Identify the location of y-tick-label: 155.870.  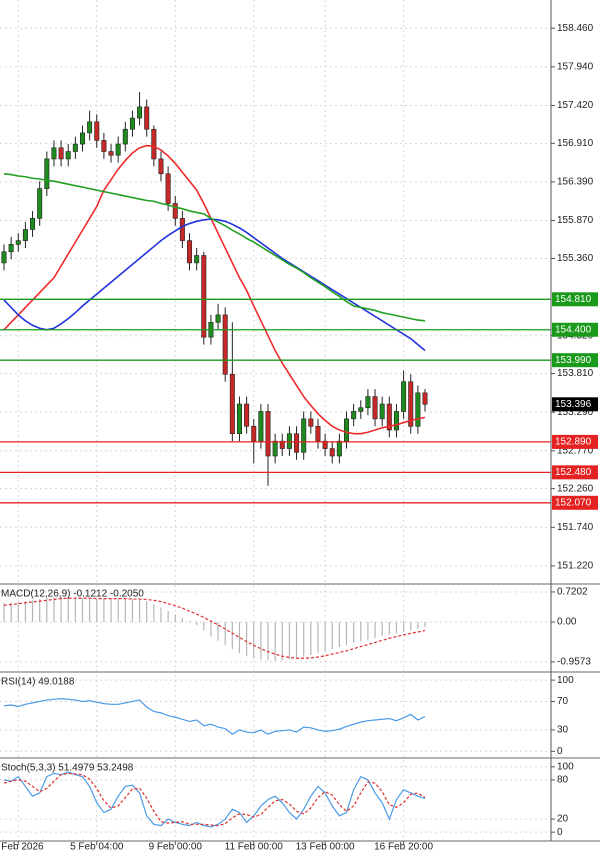
(575, 220).